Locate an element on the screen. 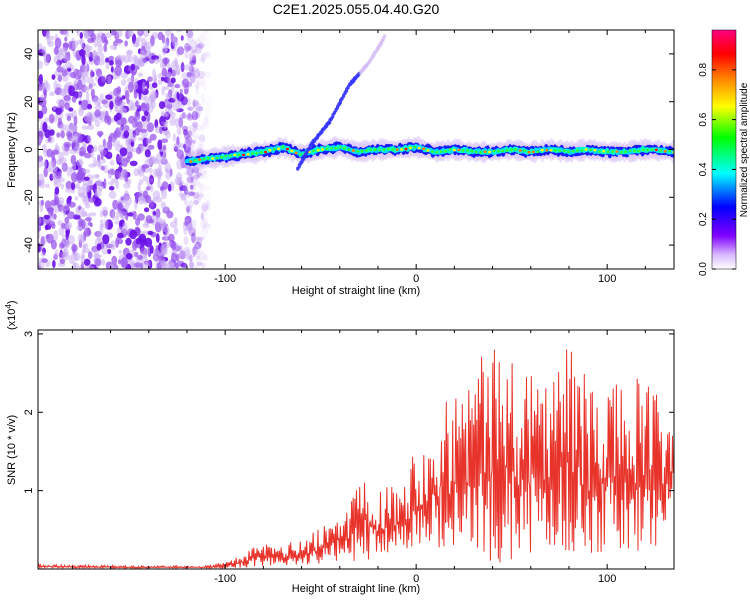 The image size is (750, 600). x-tick-label: -100 is located at coordinates (225, 279).